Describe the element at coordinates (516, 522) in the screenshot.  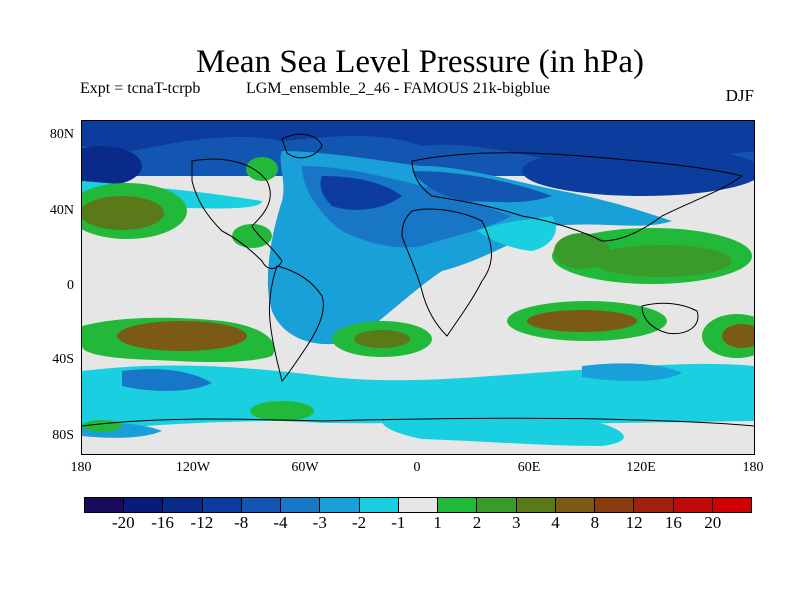
I see `colorbar-label: 3` at that location.